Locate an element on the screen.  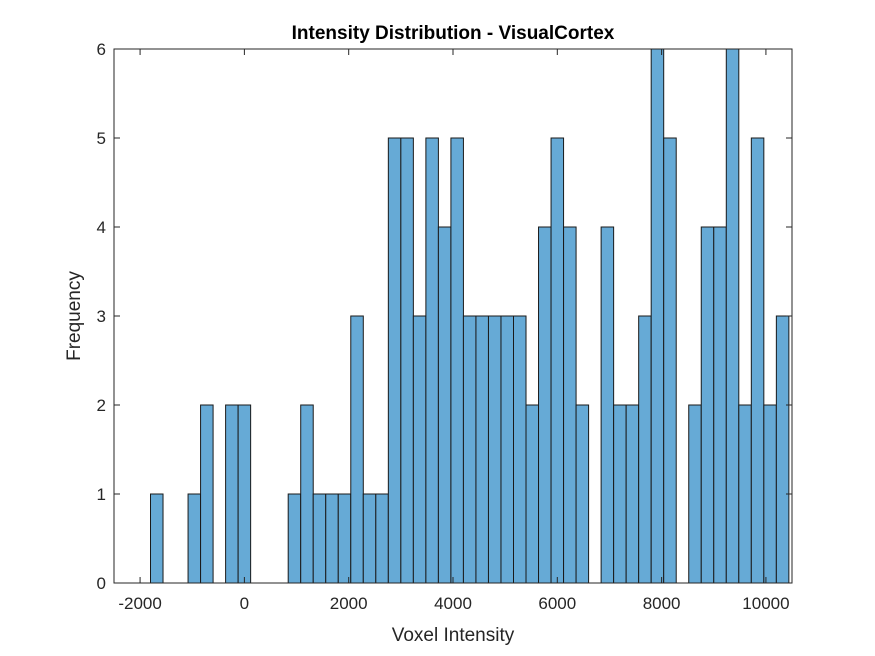
y-tick-label: 4 is located at coordinates (101, 227).